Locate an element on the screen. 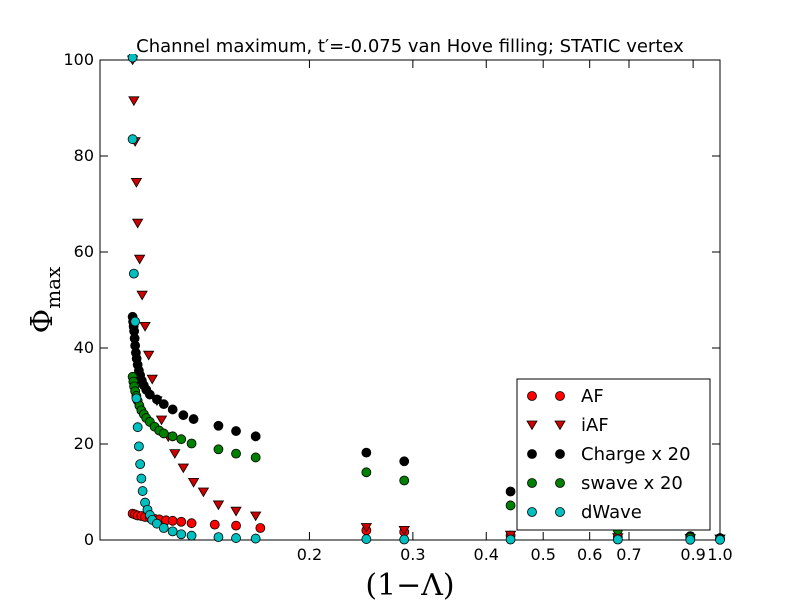 The width and height of the screenshot is (800, 600). x-tick-label: 0.6 is located at coordinates (589, 554).